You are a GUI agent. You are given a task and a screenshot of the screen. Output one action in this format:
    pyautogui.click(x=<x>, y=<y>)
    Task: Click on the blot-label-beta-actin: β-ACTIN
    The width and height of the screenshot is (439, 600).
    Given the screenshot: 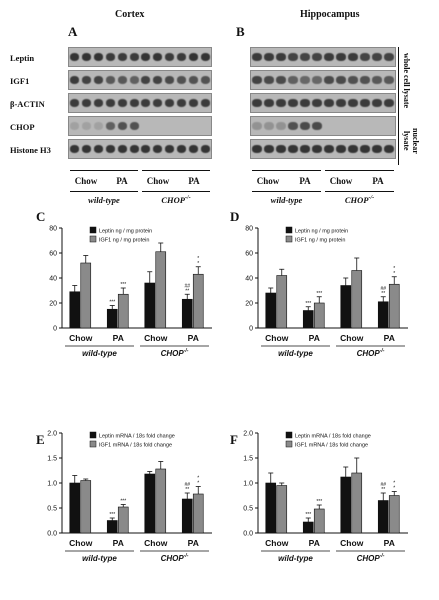 What is the action you would take?
    pyautogui.click(x=27, y=104)
    